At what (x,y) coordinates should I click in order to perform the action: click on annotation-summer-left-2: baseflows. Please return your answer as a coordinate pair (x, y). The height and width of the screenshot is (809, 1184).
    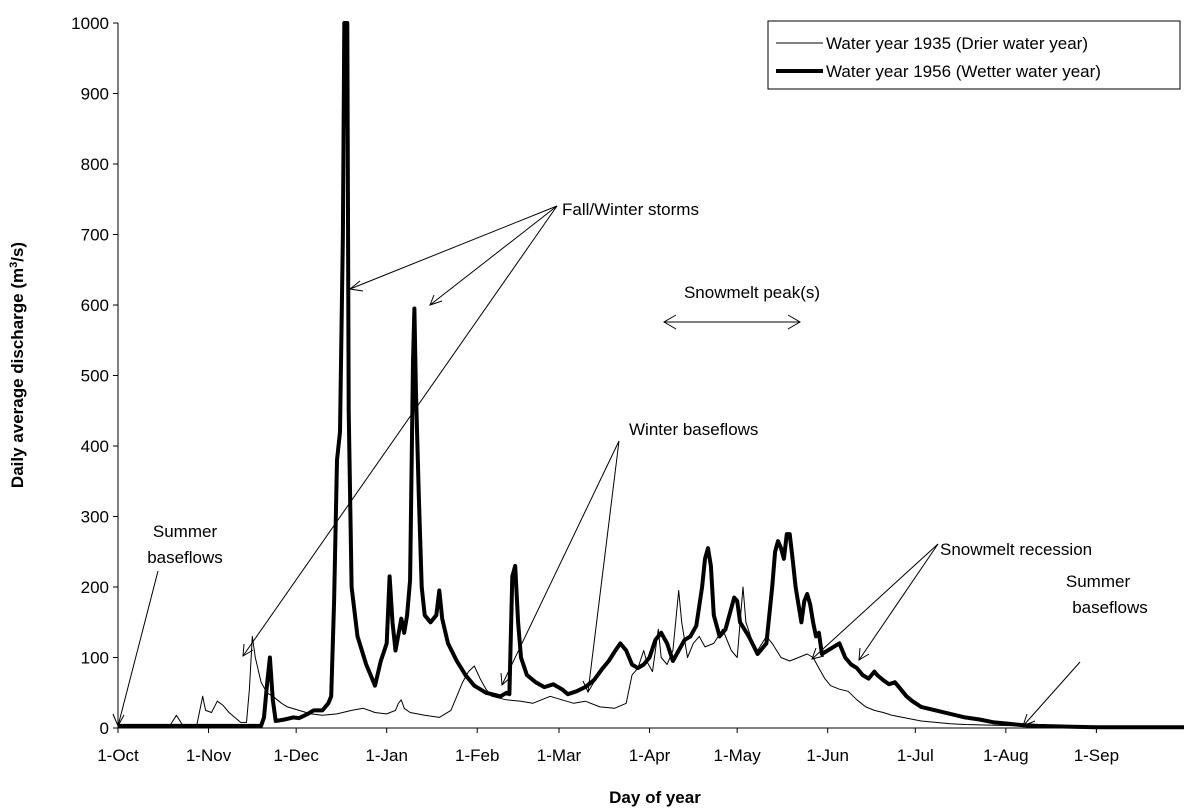
    Looking at the image, I should click on (185, 557).